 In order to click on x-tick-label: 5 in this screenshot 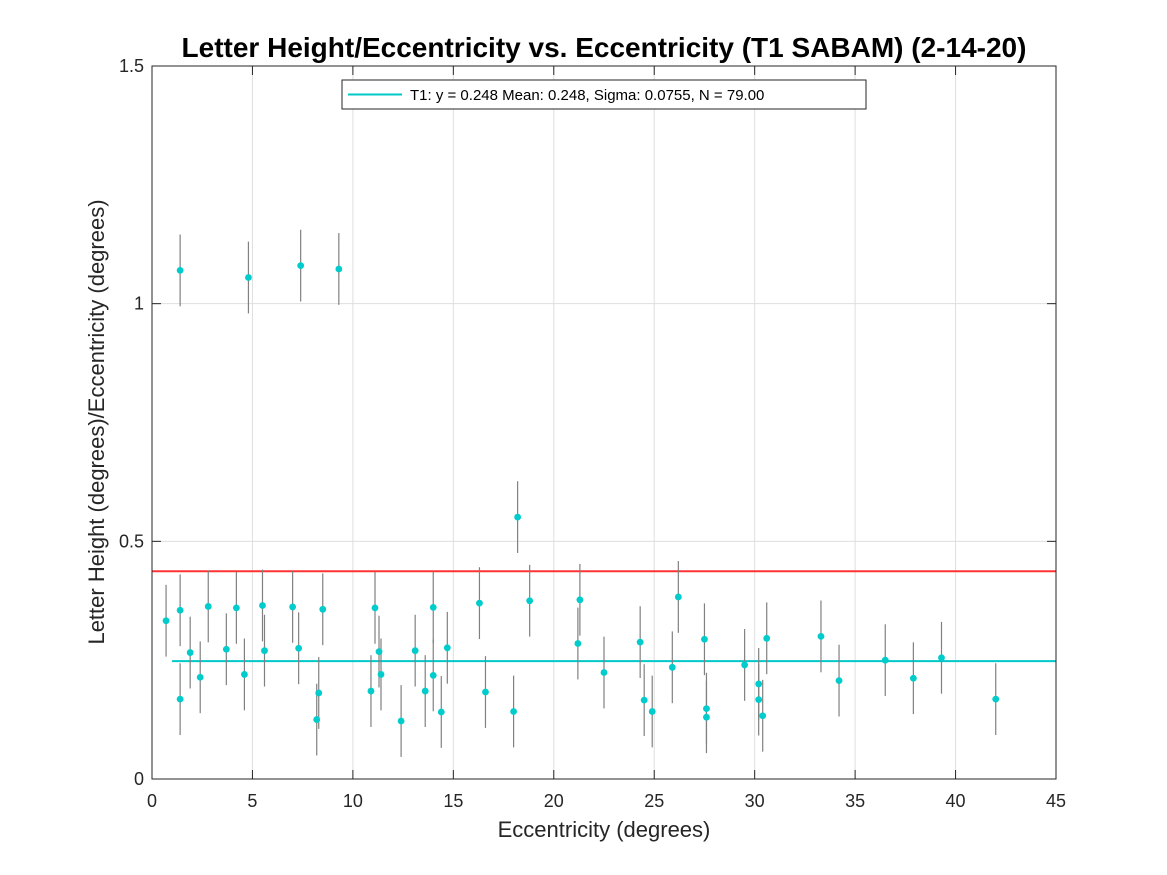, I will do `click(252, 801)`.